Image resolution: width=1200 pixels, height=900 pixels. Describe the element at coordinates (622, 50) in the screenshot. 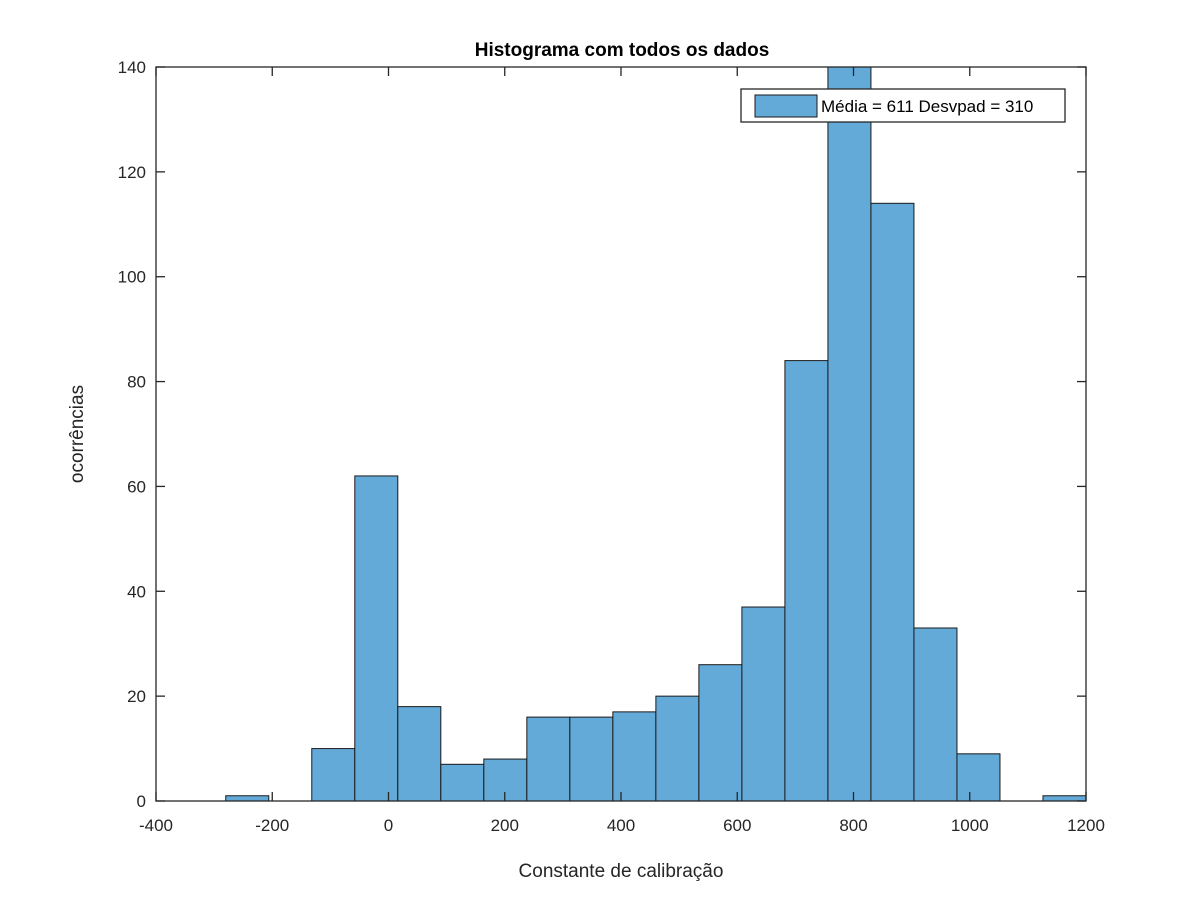

I see `chart-title: Histograma com todos os dados` at that location.